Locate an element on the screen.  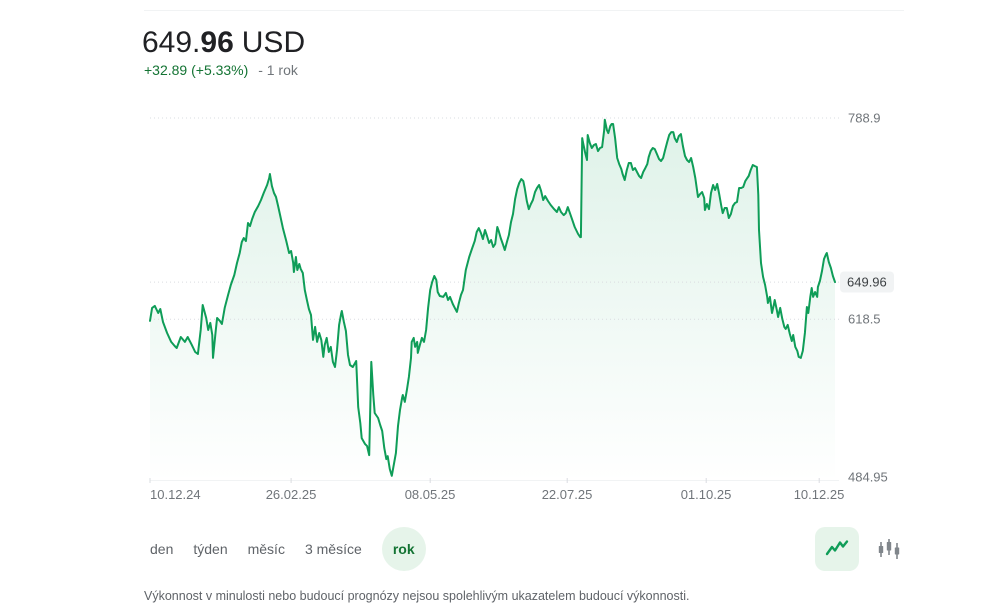
y-axis-label: 618.5 is located at coordinates (864, 319).